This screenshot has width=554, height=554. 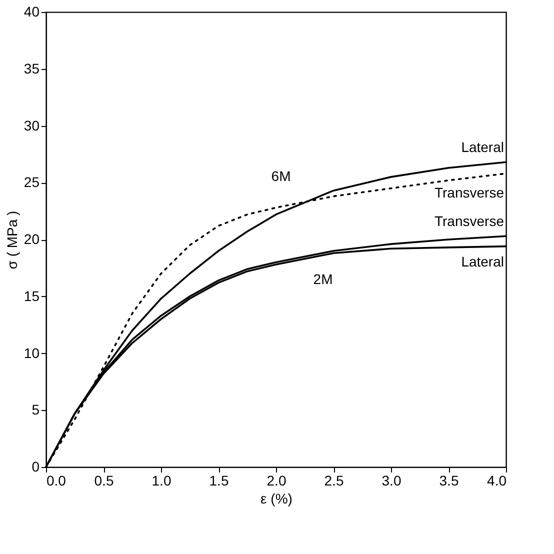 What do you see at coordinates (36, 466) in the screenshot?
I see `y-tick-label: 0` at bounding box center [36, 466].